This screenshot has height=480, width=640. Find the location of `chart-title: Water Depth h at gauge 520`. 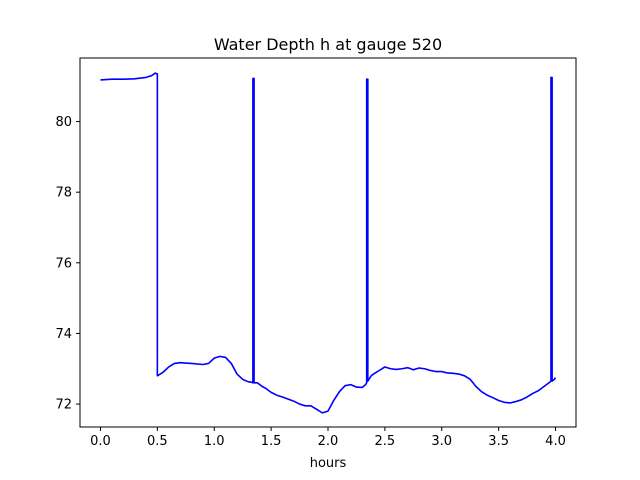

chart-title: Water Depth h at gauge 520 is located at coordinates (328, 44).